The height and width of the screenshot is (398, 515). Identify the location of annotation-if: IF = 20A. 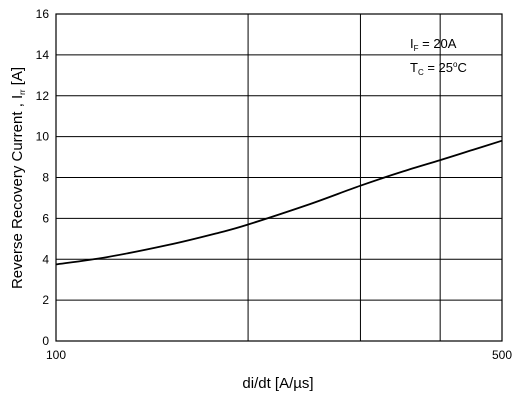
(433, 44).